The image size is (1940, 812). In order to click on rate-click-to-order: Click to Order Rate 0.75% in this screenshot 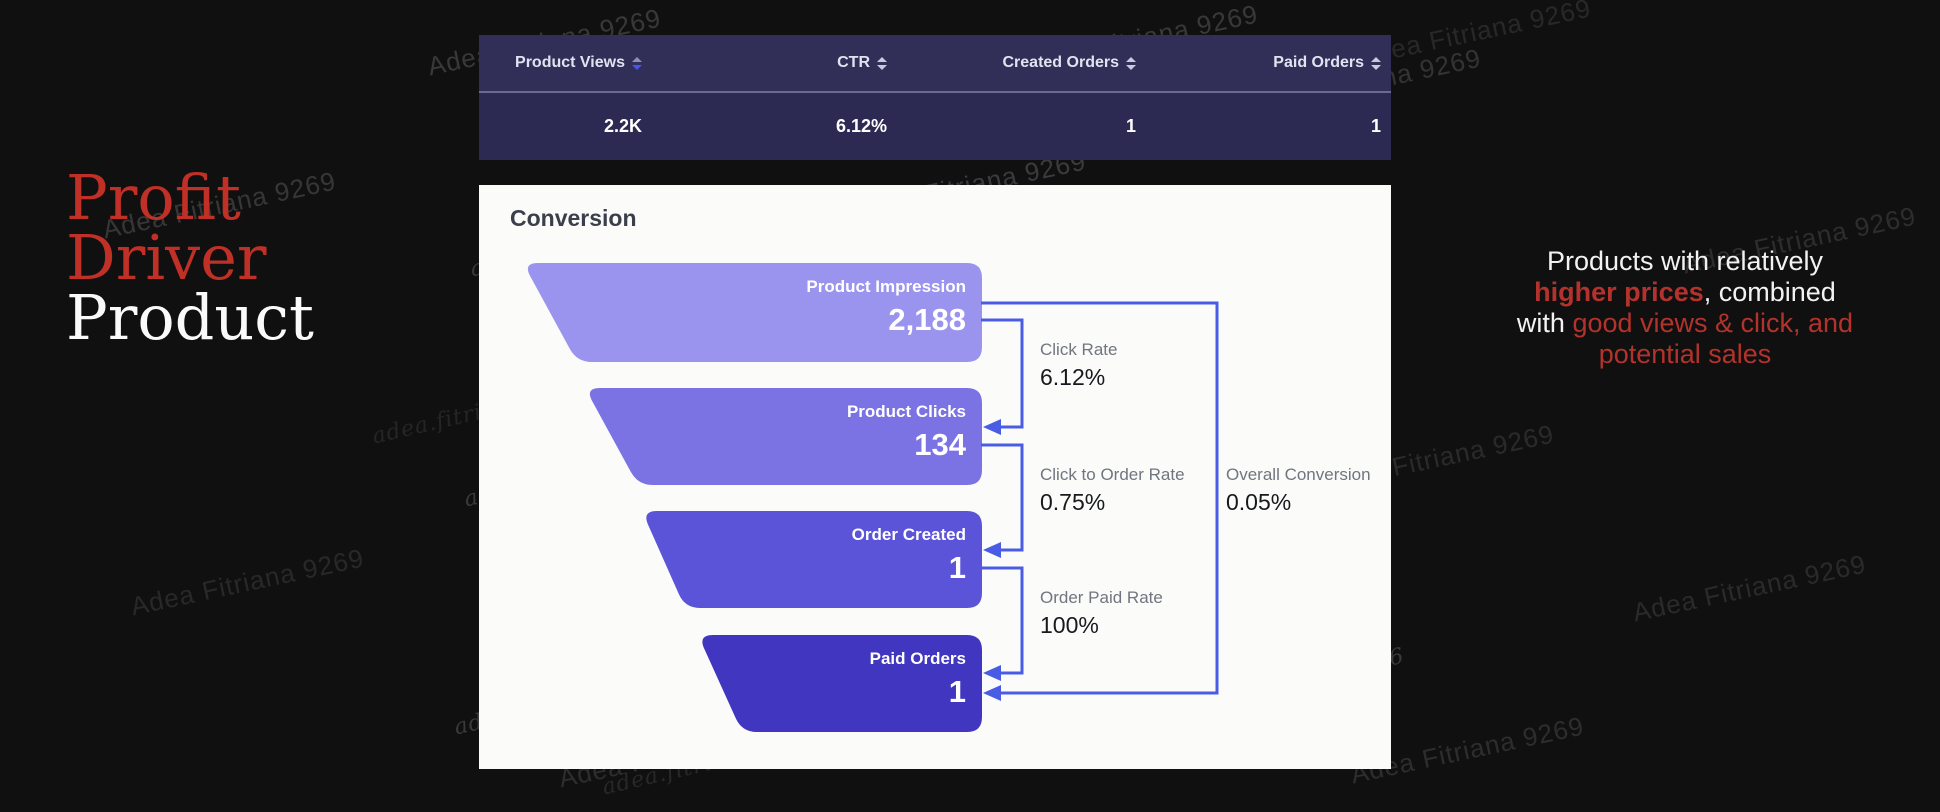, I will do `click(1112, 490)`.